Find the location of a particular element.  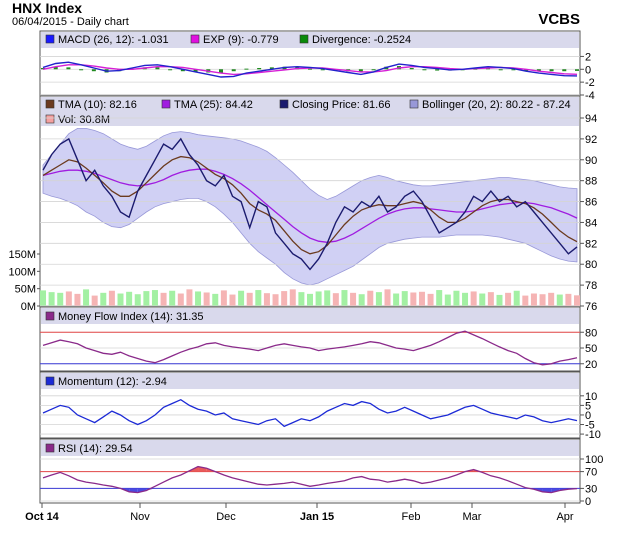

legend-label: EXP (9): -0.779 is located at coordinates (241, 40).